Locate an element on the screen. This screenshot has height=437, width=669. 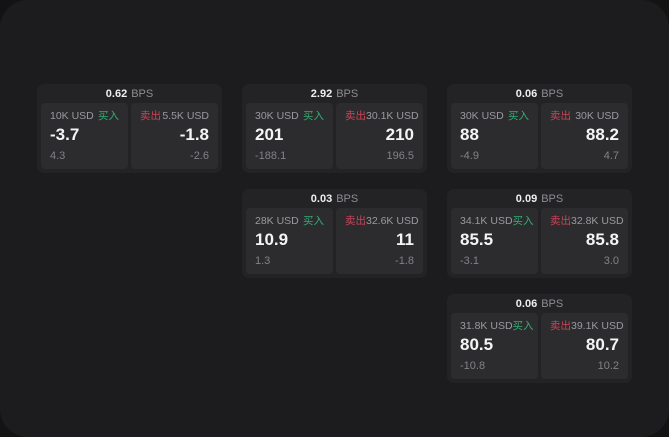
sell-price: 80.7 is located at coordinates (602, 344).